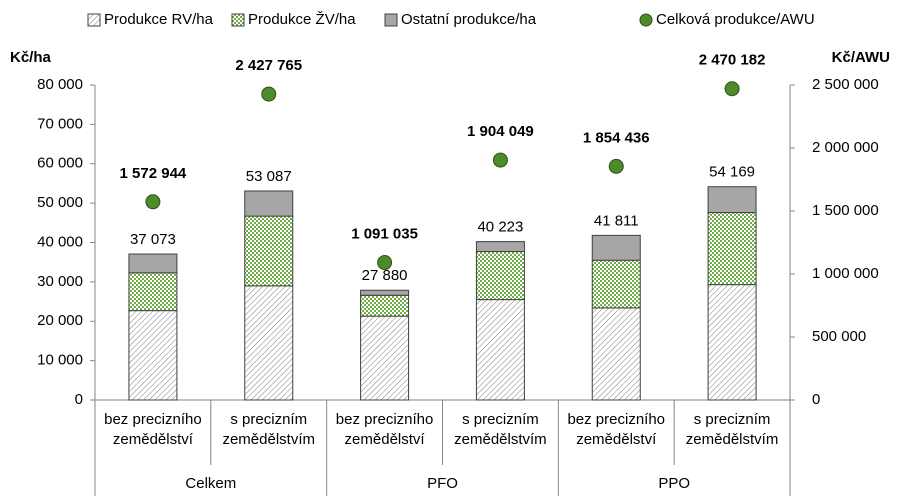  What do you see at coordinates (469, 19) in the screenshot?
I see `legend-label: Ostatní produkce/ha` at bounding box center [469, 19].